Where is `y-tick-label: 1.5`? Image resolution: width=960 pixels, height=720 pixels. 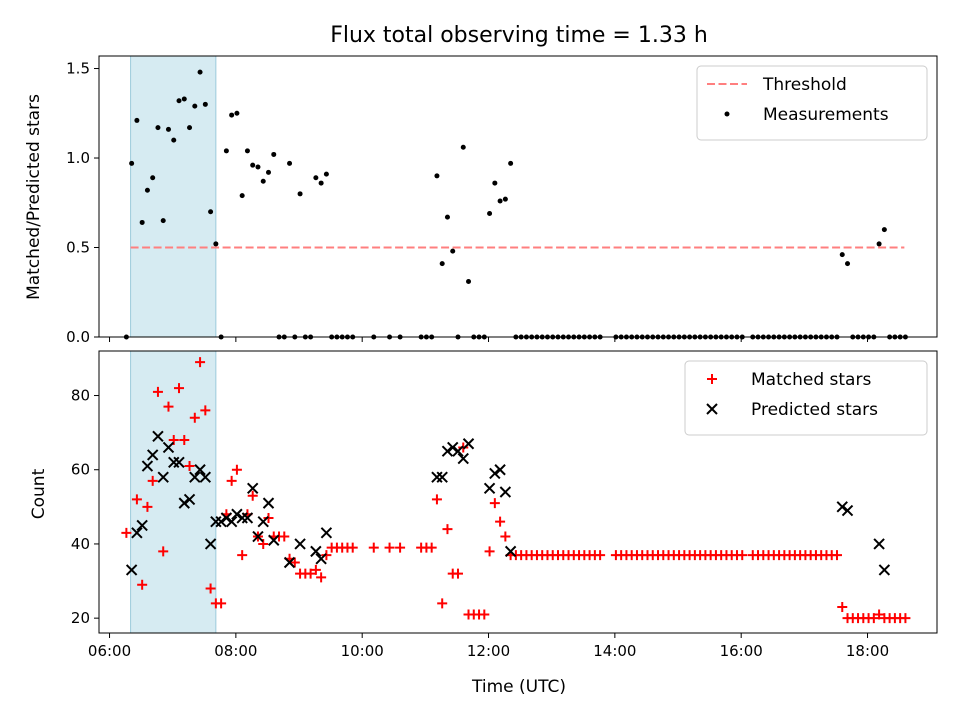 y-tick-label: 1.5 is located at coordinates (78, 69).